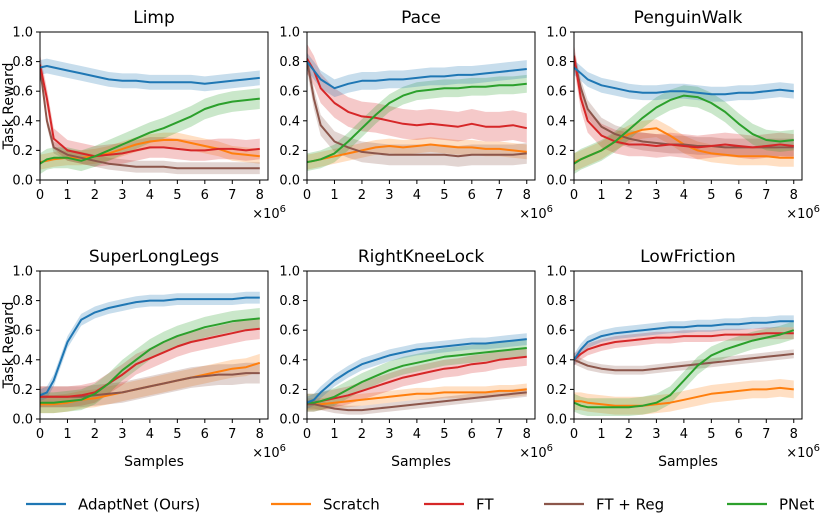 The width and height of the screenshot is (831, 523). What do you see at coordinates (351, 505) in the screenshot?
I see `legend-label: Scratch` at bounding box center [351, 505].